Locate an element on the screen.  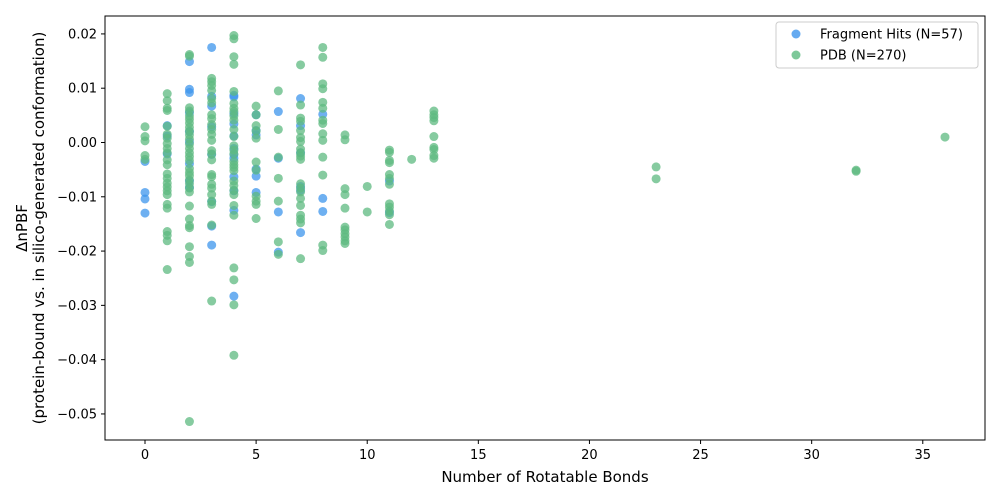
x-tick-label: 25 is located at coordinates (700, 455).